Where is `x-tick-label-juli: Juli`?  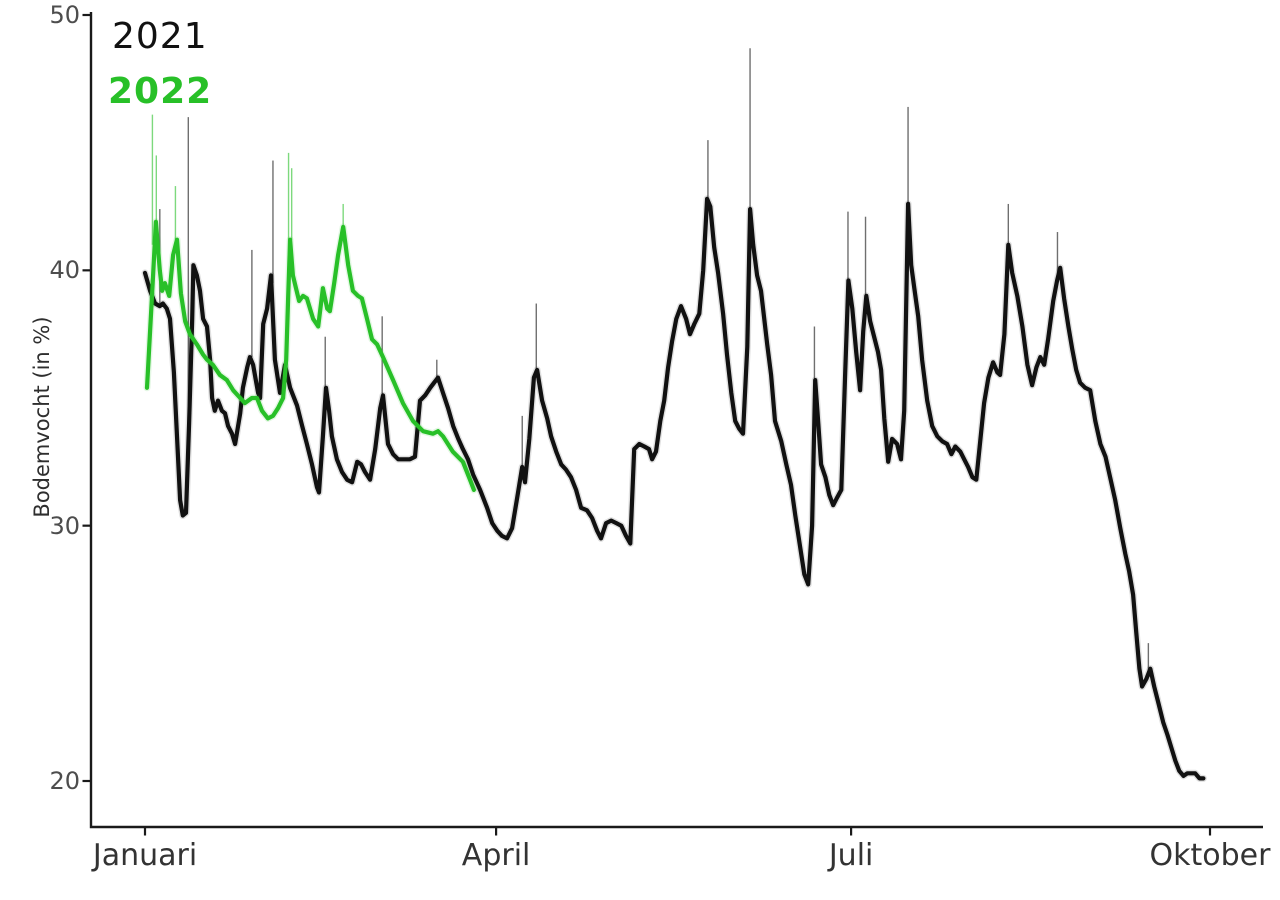 x-tick-label-juli: Juli is located at coordinates (851, 855).